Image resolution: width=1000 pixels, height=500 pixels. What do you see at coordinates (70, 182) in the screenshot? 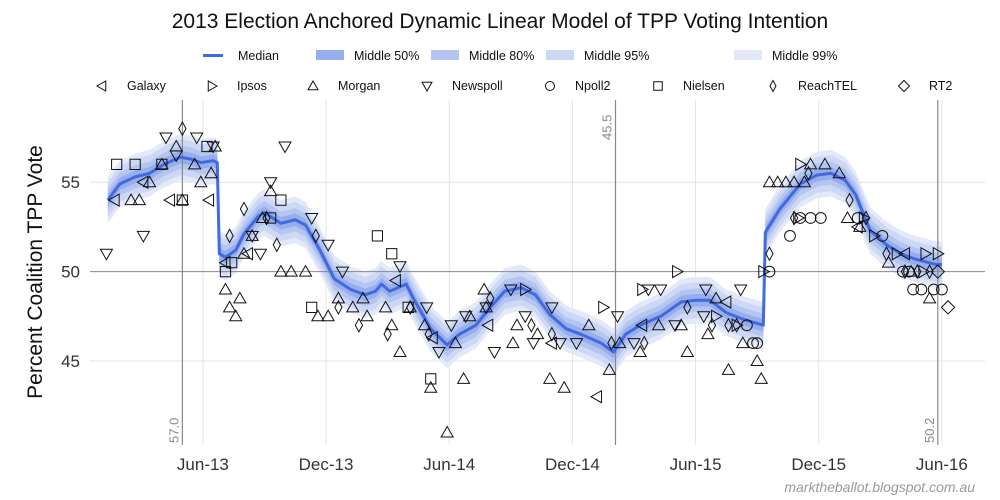
I see `y-tick-label: 55` at bounding box center [70, 182].